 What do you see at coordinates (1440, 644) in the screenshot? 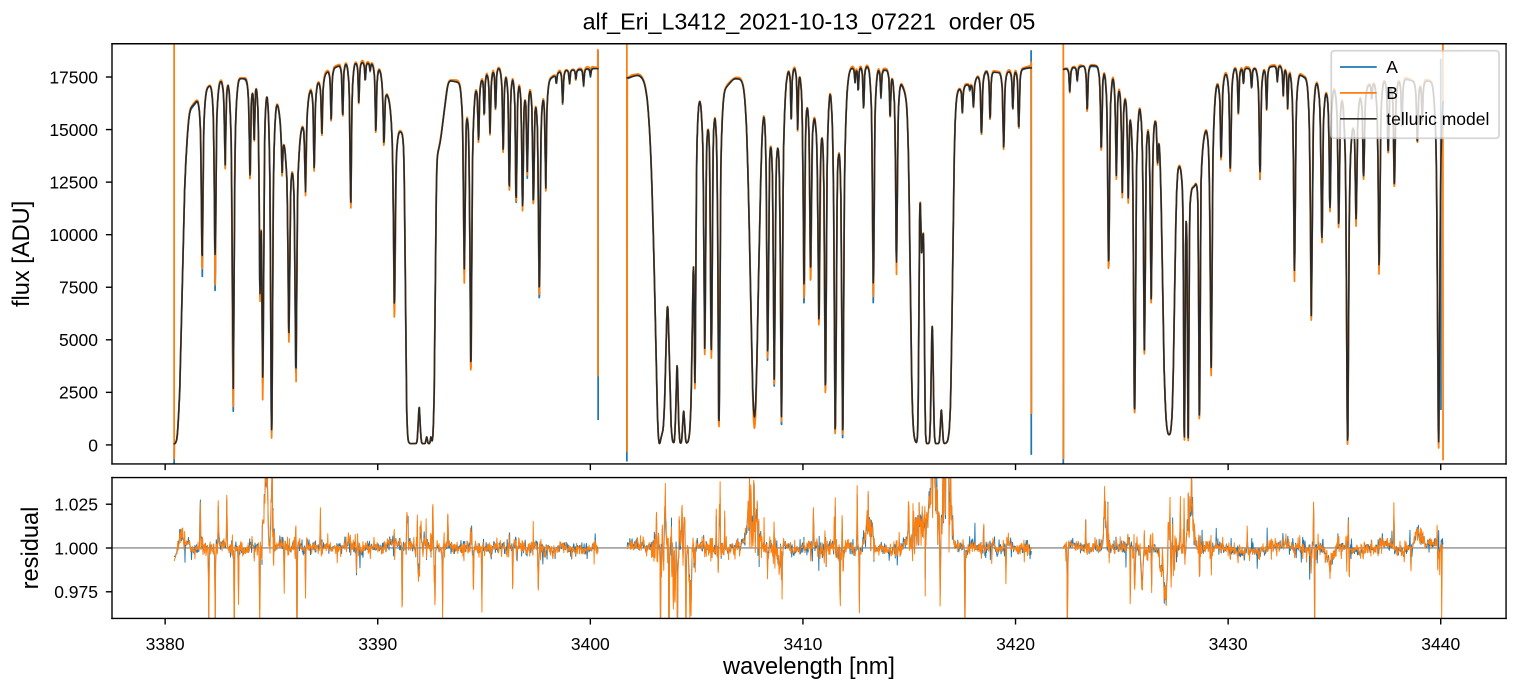
I see `svg-text: 3440` at bounding box center [1440, 644].